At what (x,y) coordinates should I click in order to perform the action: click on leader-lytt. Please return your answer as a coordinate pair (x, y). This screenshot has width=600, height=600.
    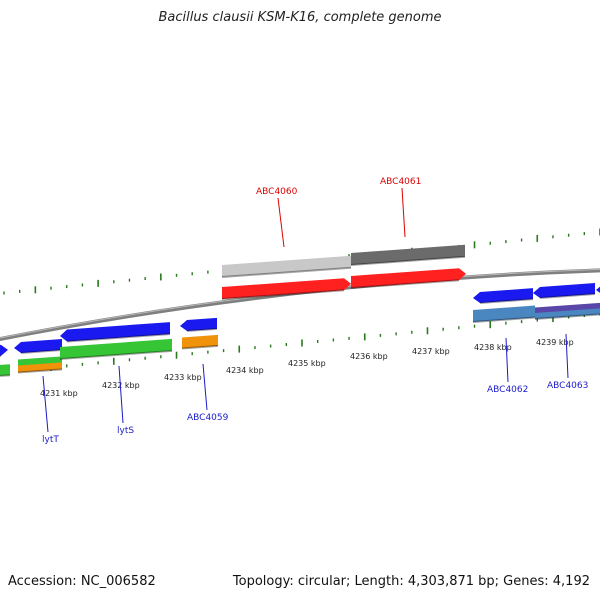
    Looking at the image, I should click on (45, 404).